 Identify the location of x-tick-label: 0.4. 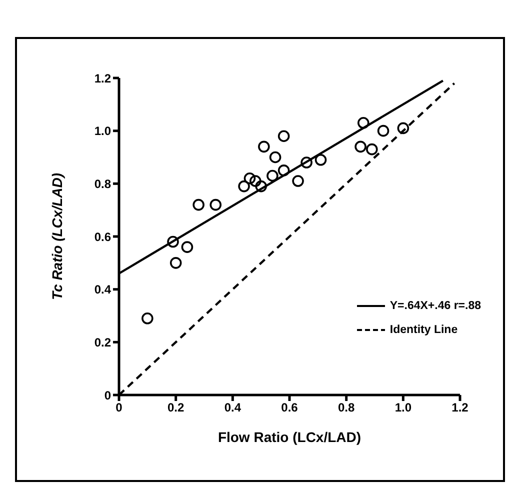
(233, 407).